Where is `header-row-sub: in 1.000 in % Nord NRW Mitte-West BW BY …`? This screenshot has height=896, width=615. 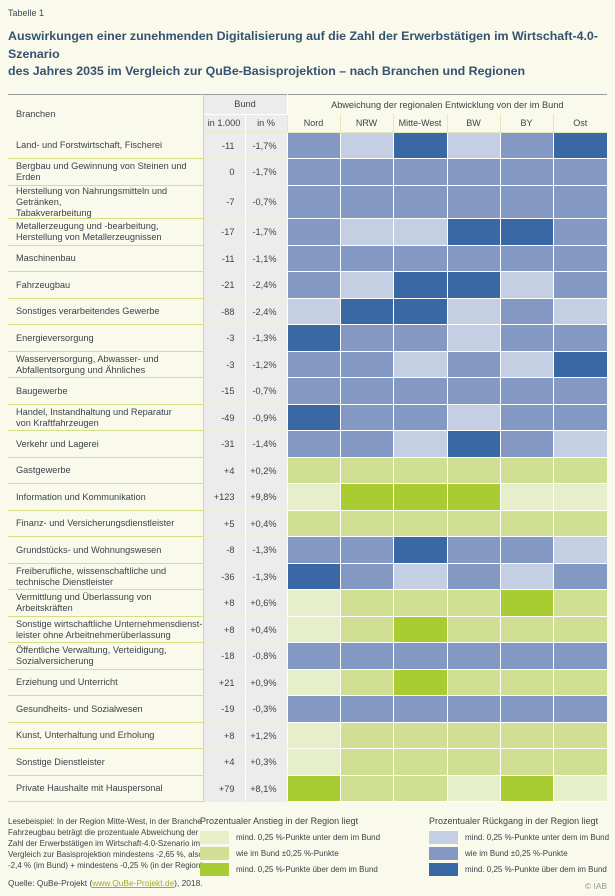 header-row-sub: in 1.000 in % Nord NRW Mitte-West BW BY … is located at coordinates (308, 123).